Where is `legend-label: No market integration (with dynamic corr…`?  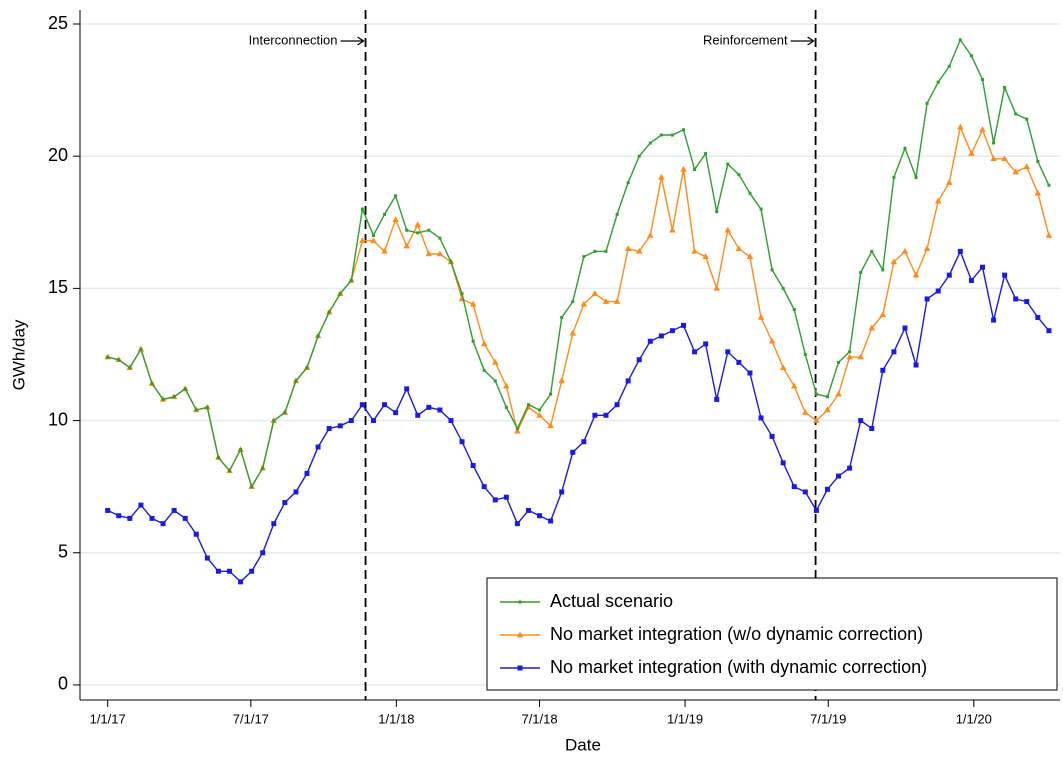
legend-label: No market integration (with dynamic corr… is located at coordinates (738, 667).